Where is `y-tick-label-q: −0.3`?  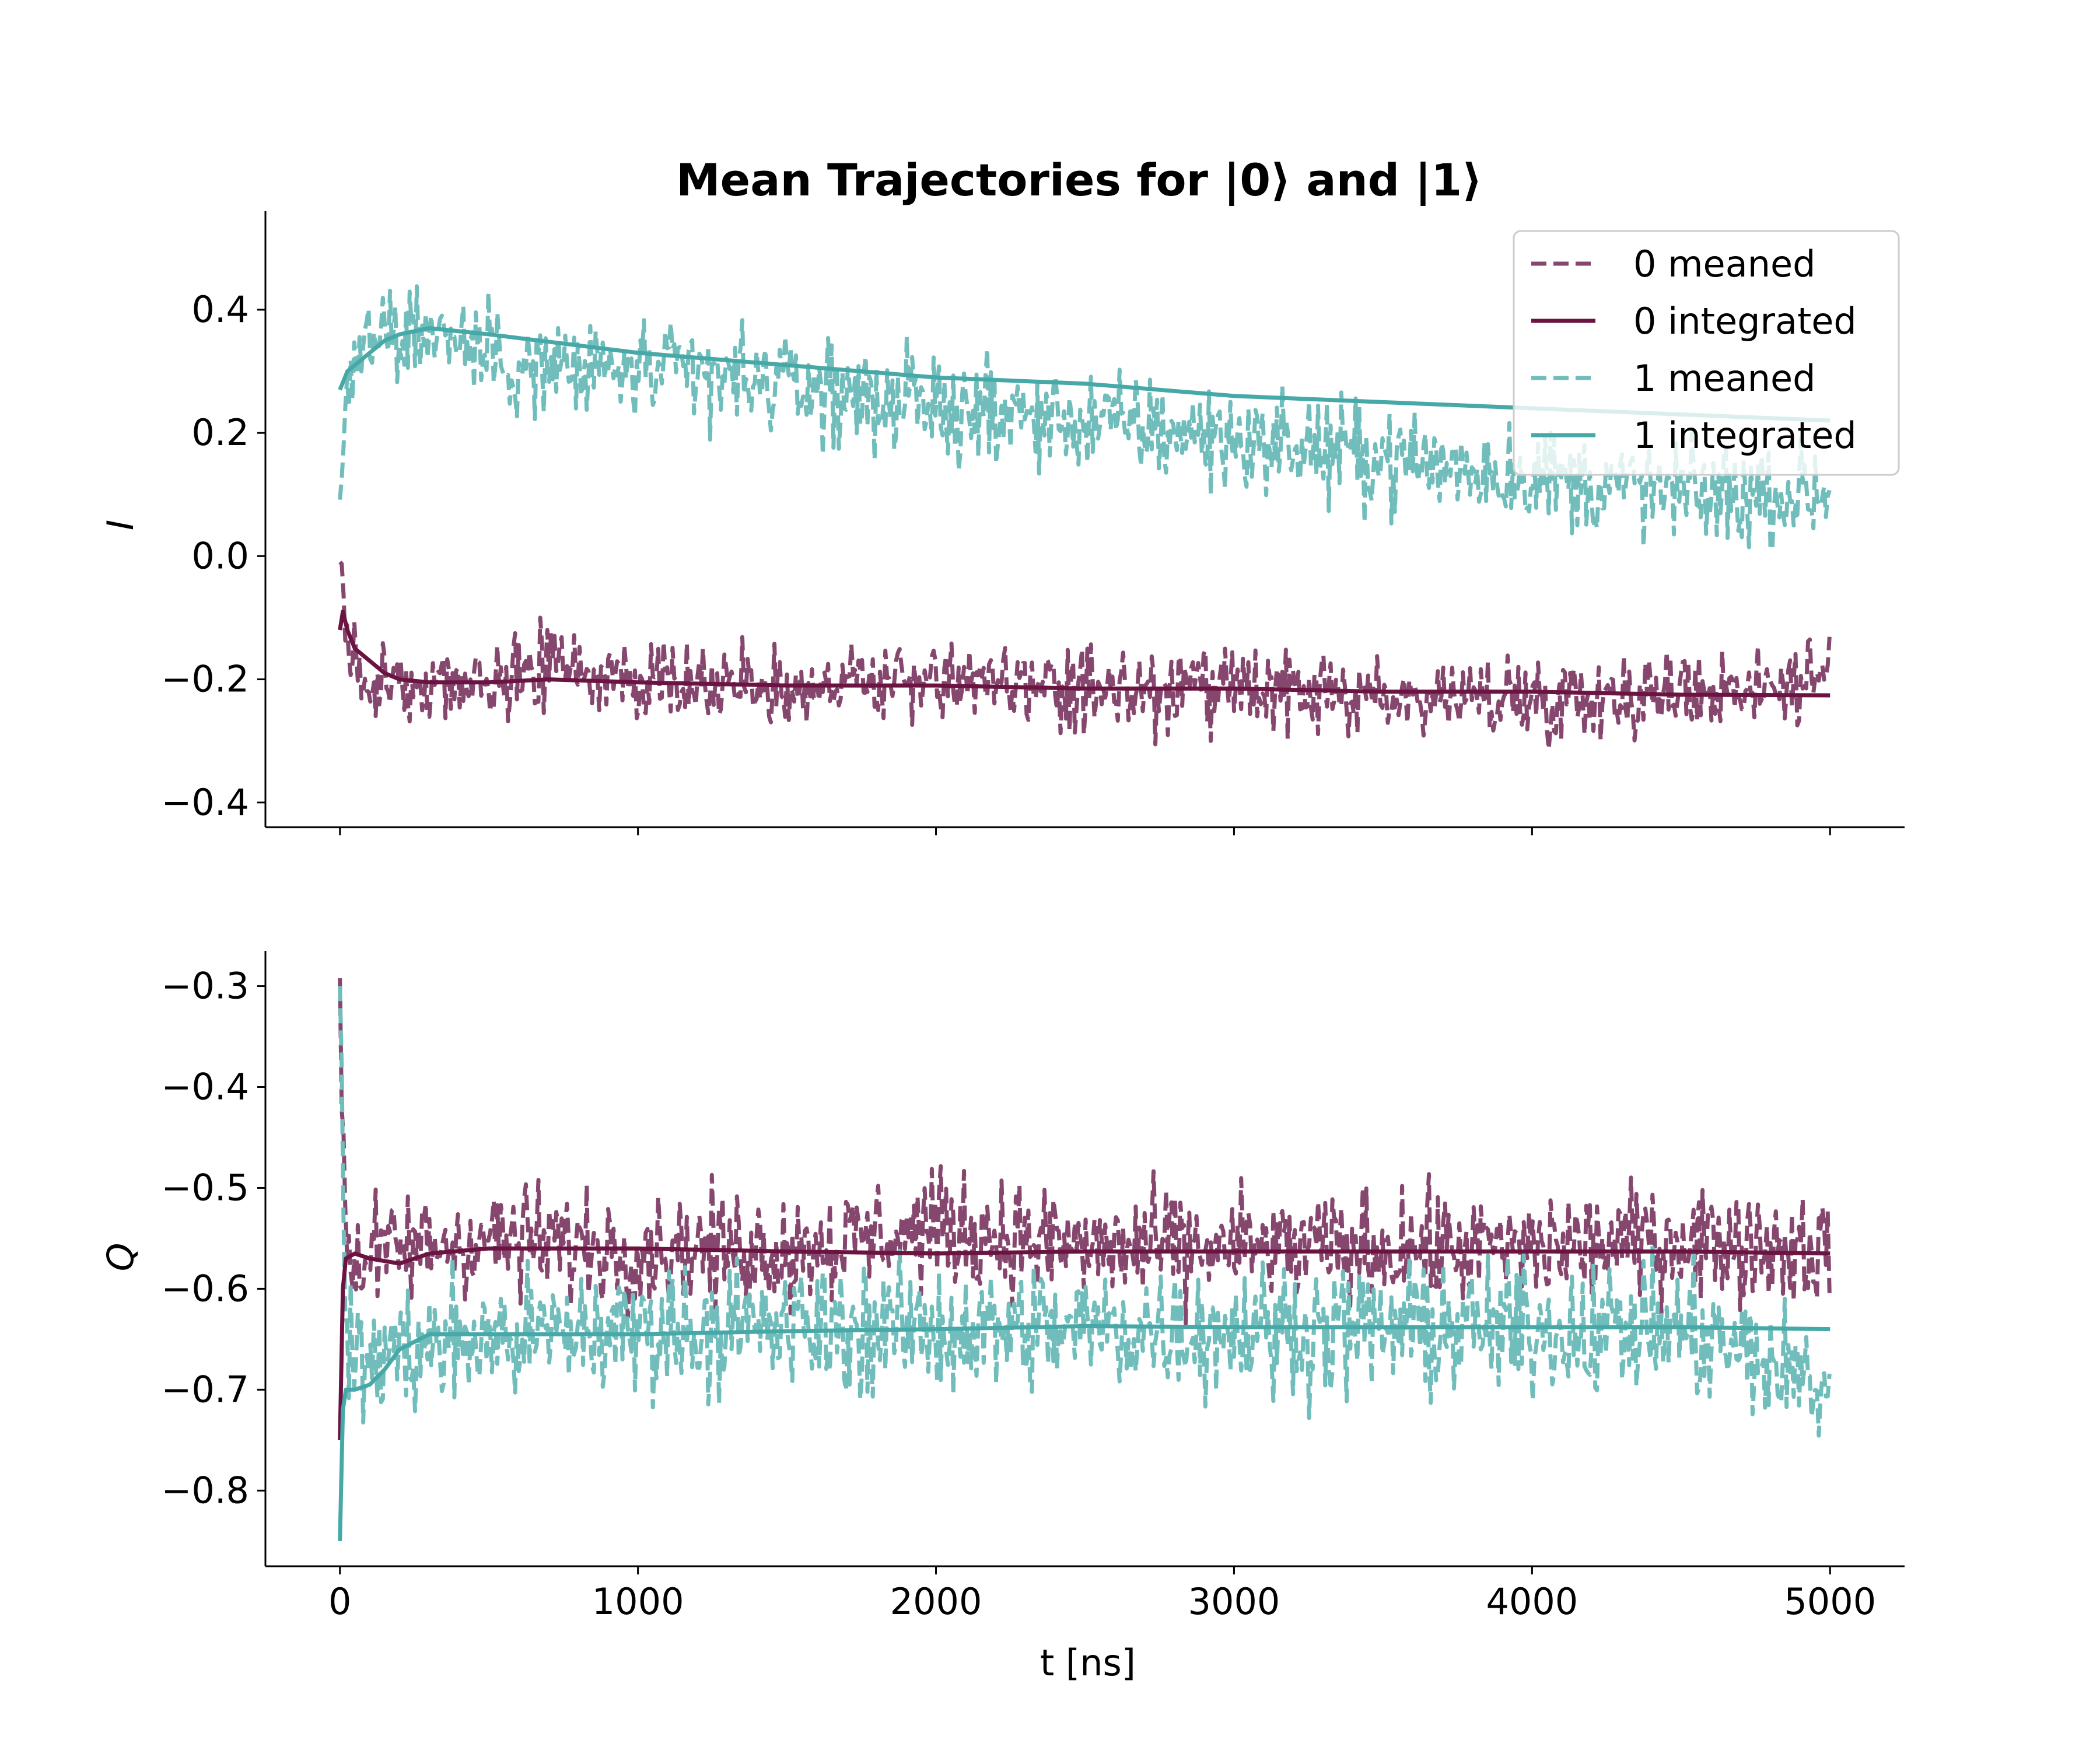 y-tick-label-q: −0.3 is located at coordinates (205, 986).